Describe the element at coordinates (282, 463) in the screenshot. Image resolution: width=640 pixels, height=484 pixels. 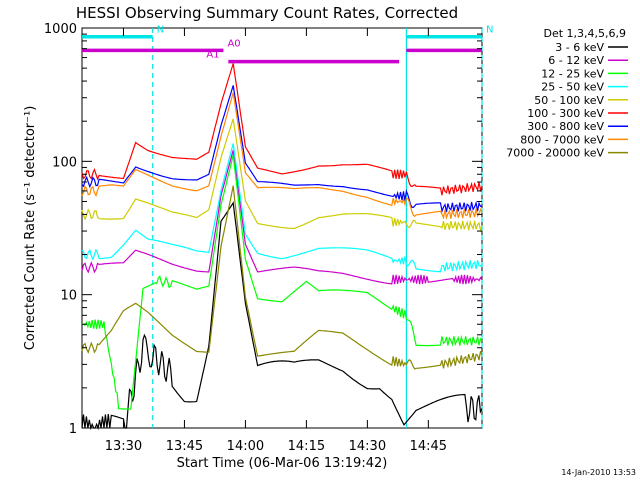
I see `x-axis-label: Start Time (06-Mar-06 13:19:42)` at that location.